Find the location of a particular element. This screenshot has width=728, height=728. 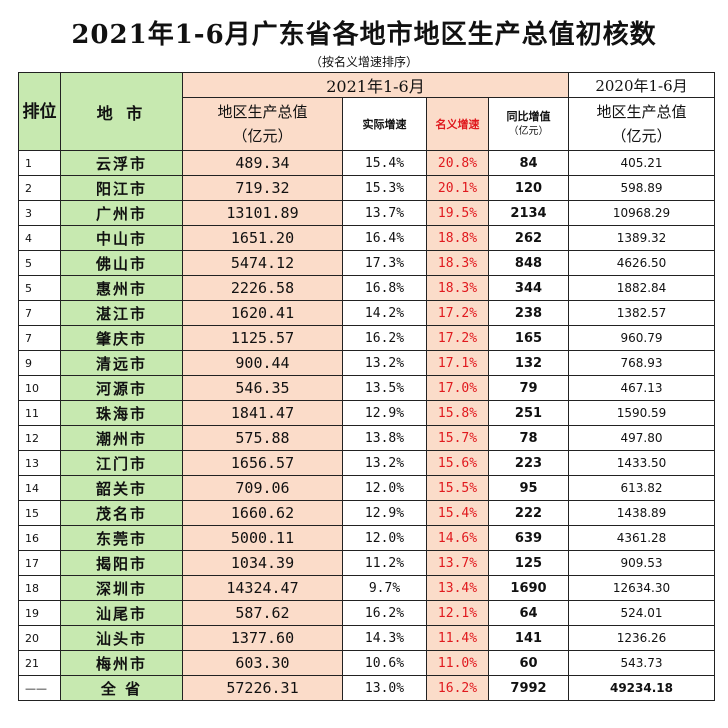

city-cell: 韶关市 is located at coordinates (121, 488).